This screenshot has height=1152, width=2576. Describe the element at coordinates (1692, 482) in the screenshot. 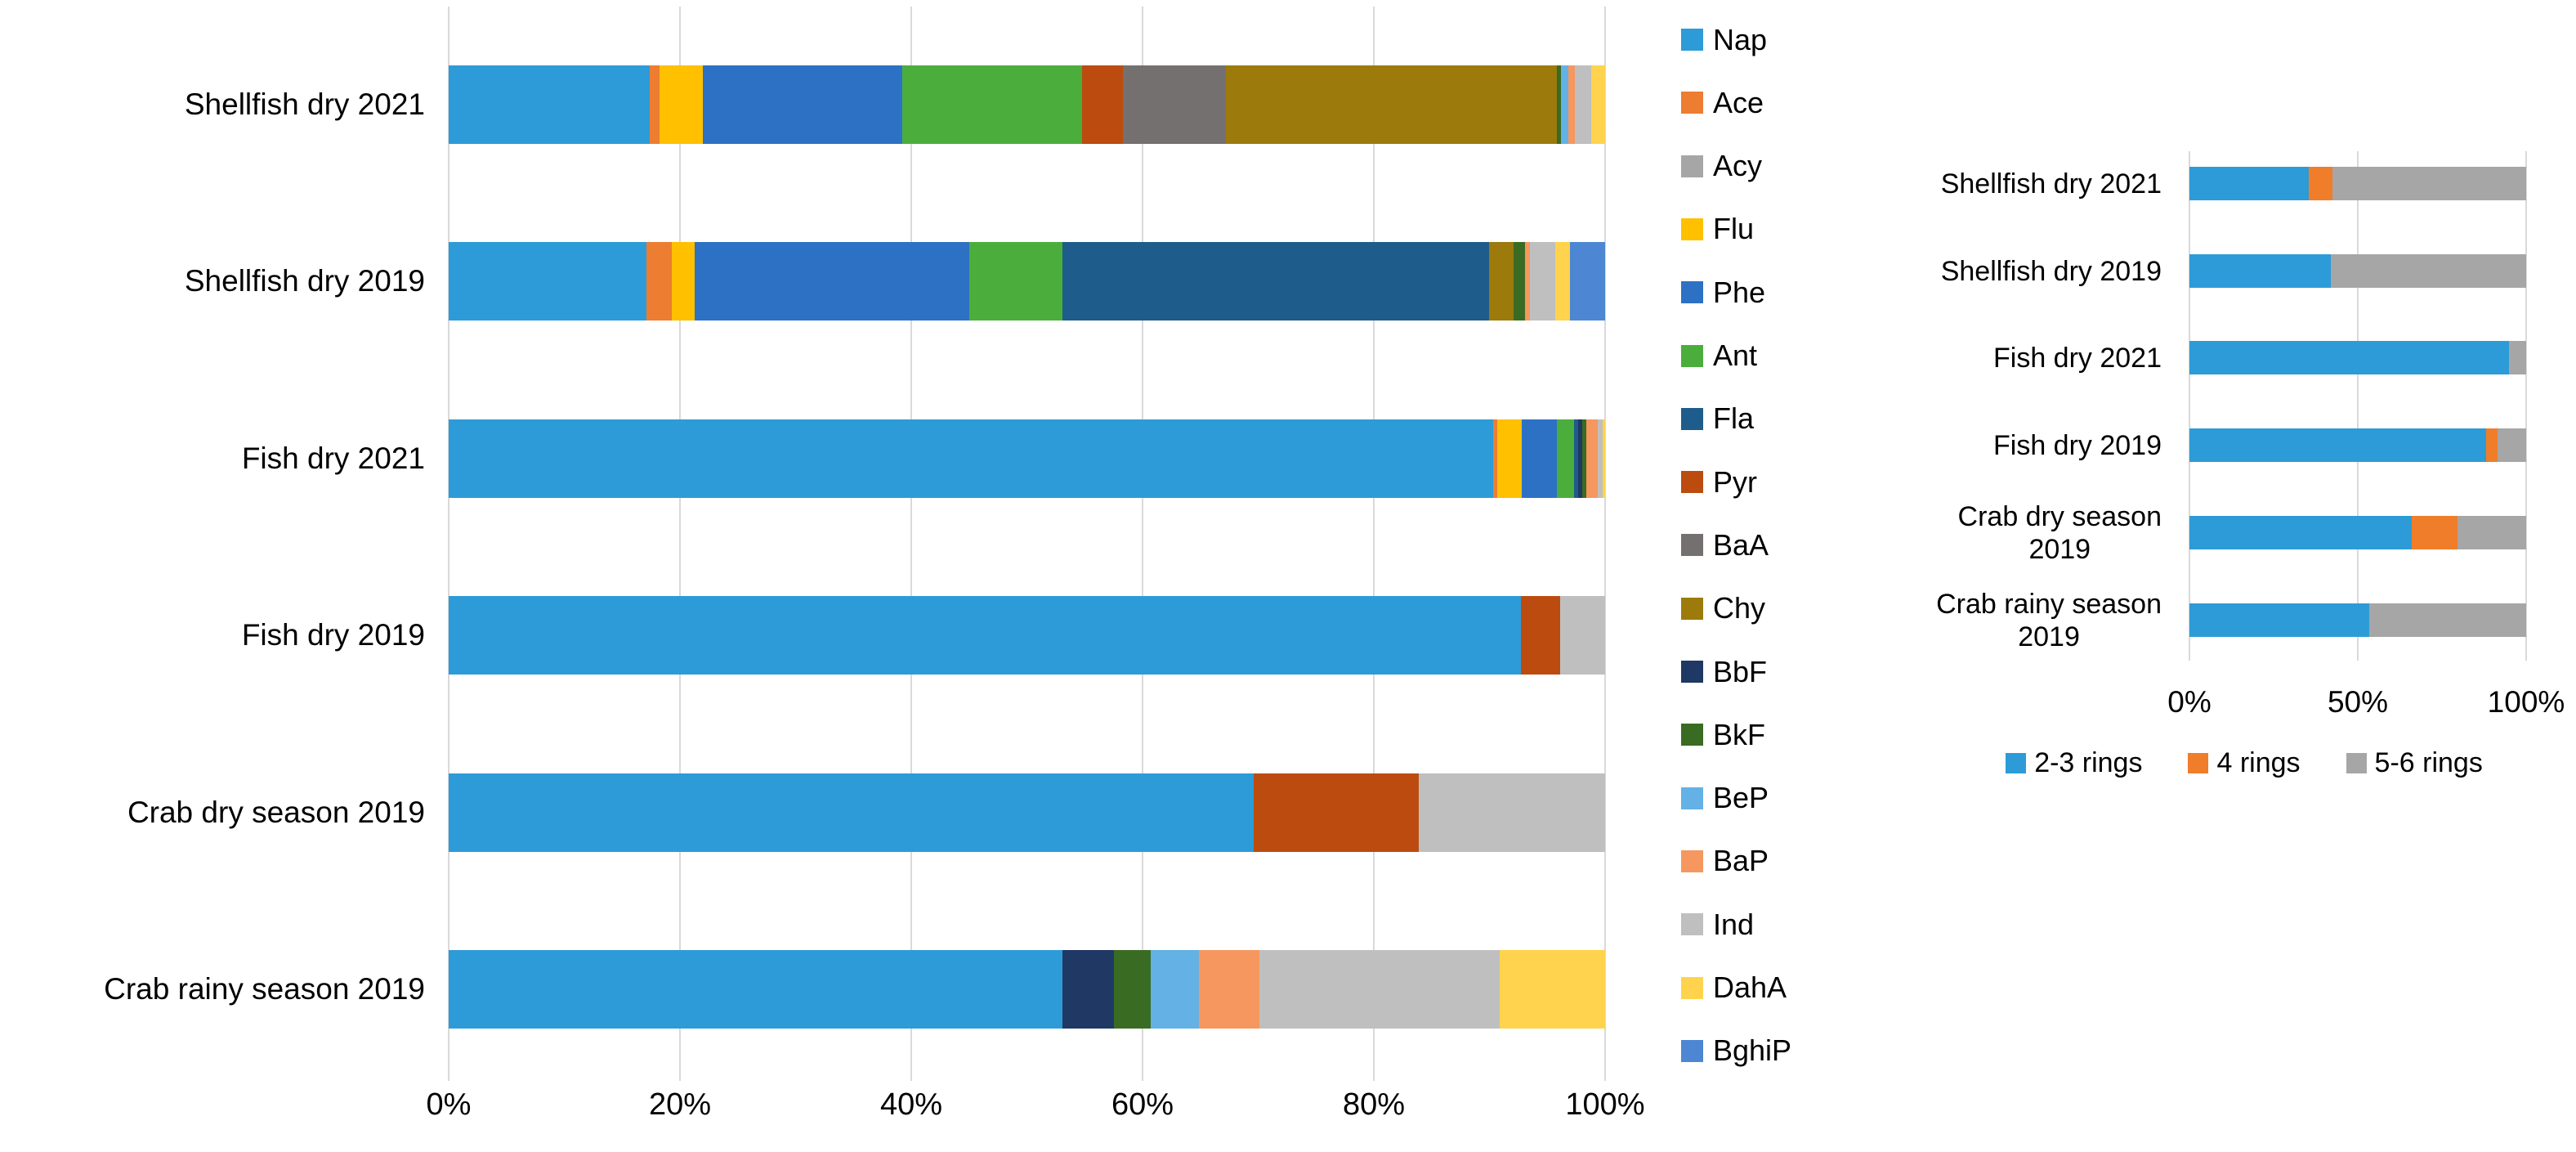

I see `legend-swatch-Pyr` at that location.